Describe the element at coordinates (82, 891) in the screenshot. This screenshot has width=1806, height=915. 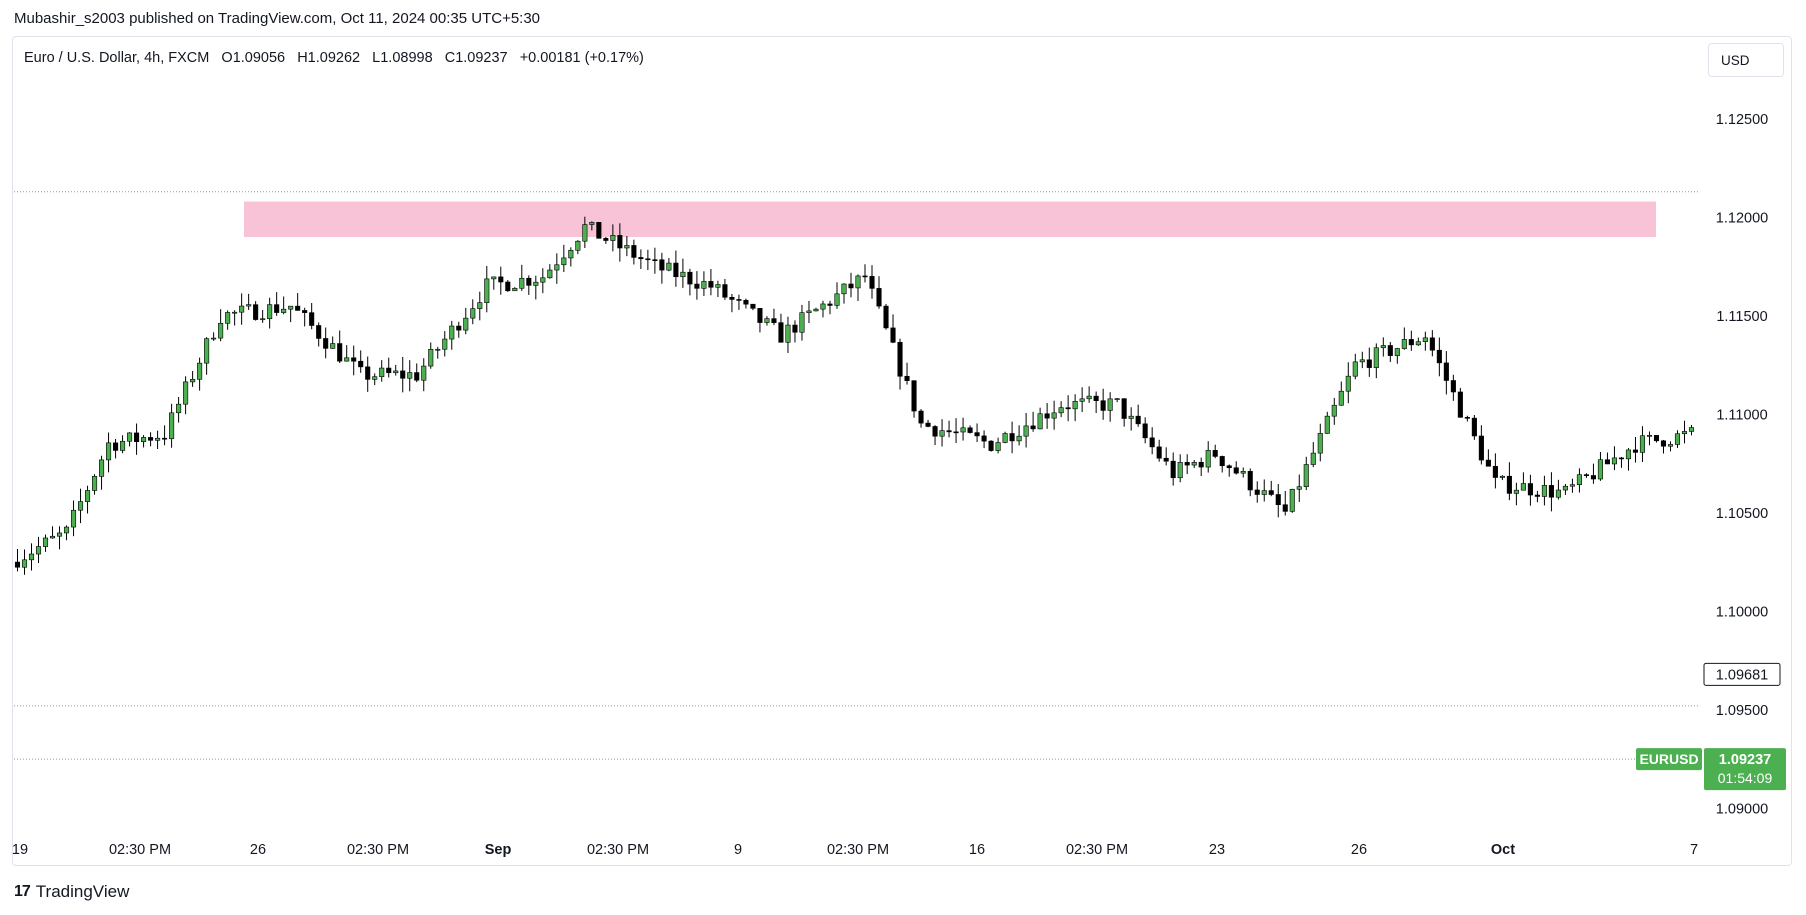
I see `tradingview-brand: TradingView` at that location.